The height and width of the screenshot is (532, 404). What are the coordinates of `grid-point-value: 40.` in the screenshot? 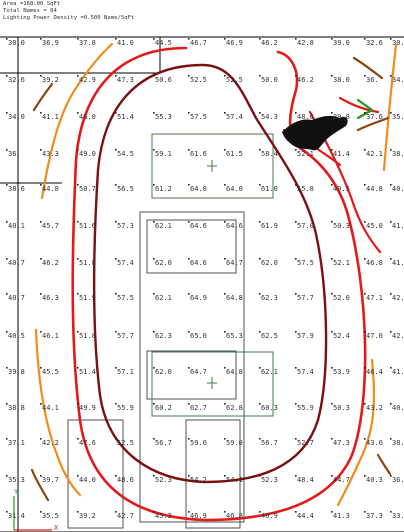 It's located at (398, 408).